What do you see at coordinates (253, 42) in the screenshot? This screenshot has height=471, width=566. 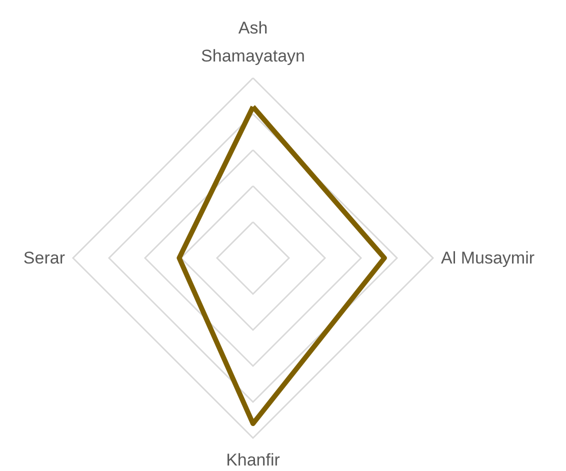 I see `spoke-label: Ash Shamayatayn` at bounding box center [253, 42].